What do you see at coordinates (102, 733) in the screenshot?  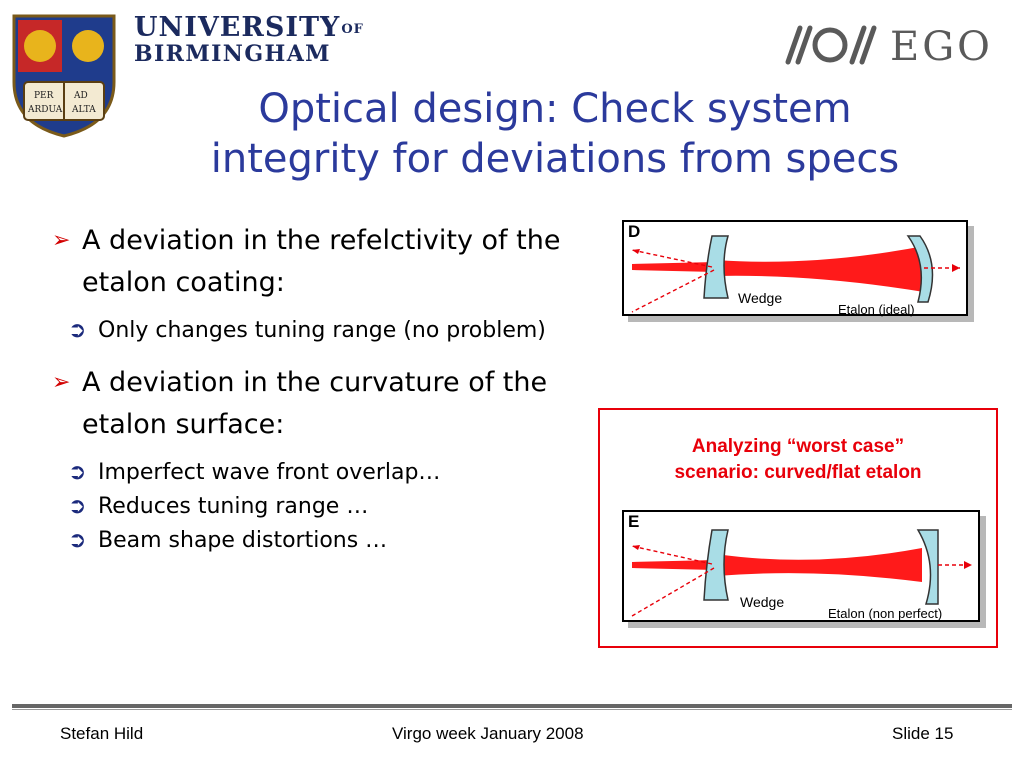 I see `footer-author: Stefan Hild` at bounding box center [102, 733].